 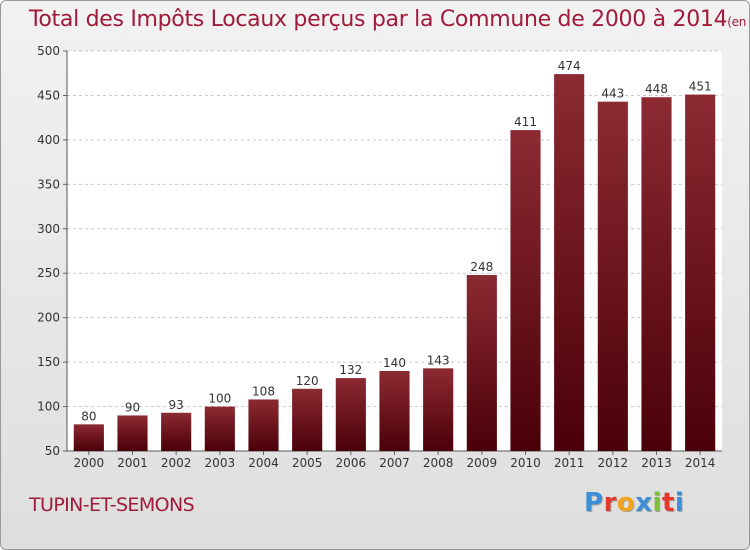 What do you see at coordinates (52, 451) in the screenshot?
I see `y-tick-label: 50` at bounding box center [52, 451].